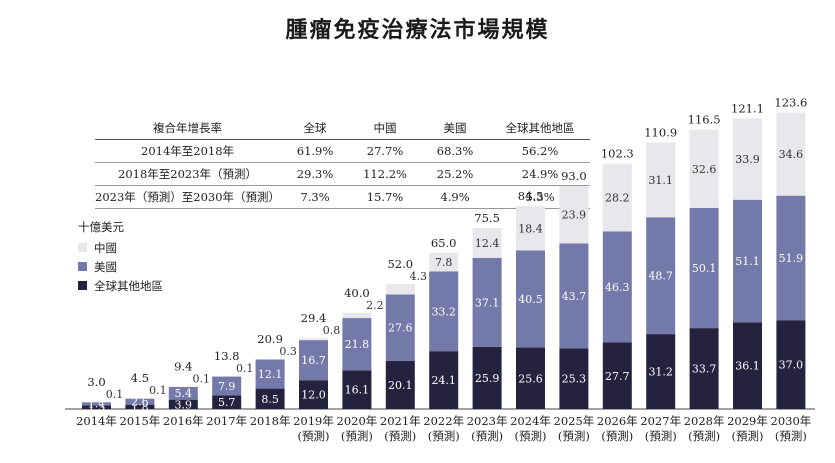 The image size is (835, 463). Describe the element at coordinates (96, 421) in the screenshot. I see `x-tick-label: 2014年` at that location.